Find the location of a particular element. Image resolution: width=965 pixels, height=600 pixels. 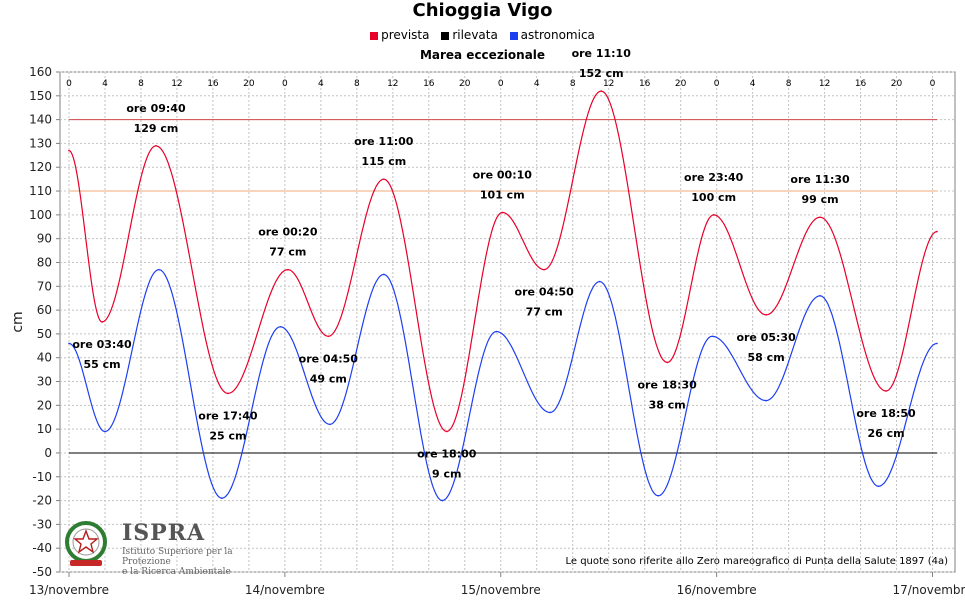

extreme-value-label: 77 cm is located at coordinates (287, 252).